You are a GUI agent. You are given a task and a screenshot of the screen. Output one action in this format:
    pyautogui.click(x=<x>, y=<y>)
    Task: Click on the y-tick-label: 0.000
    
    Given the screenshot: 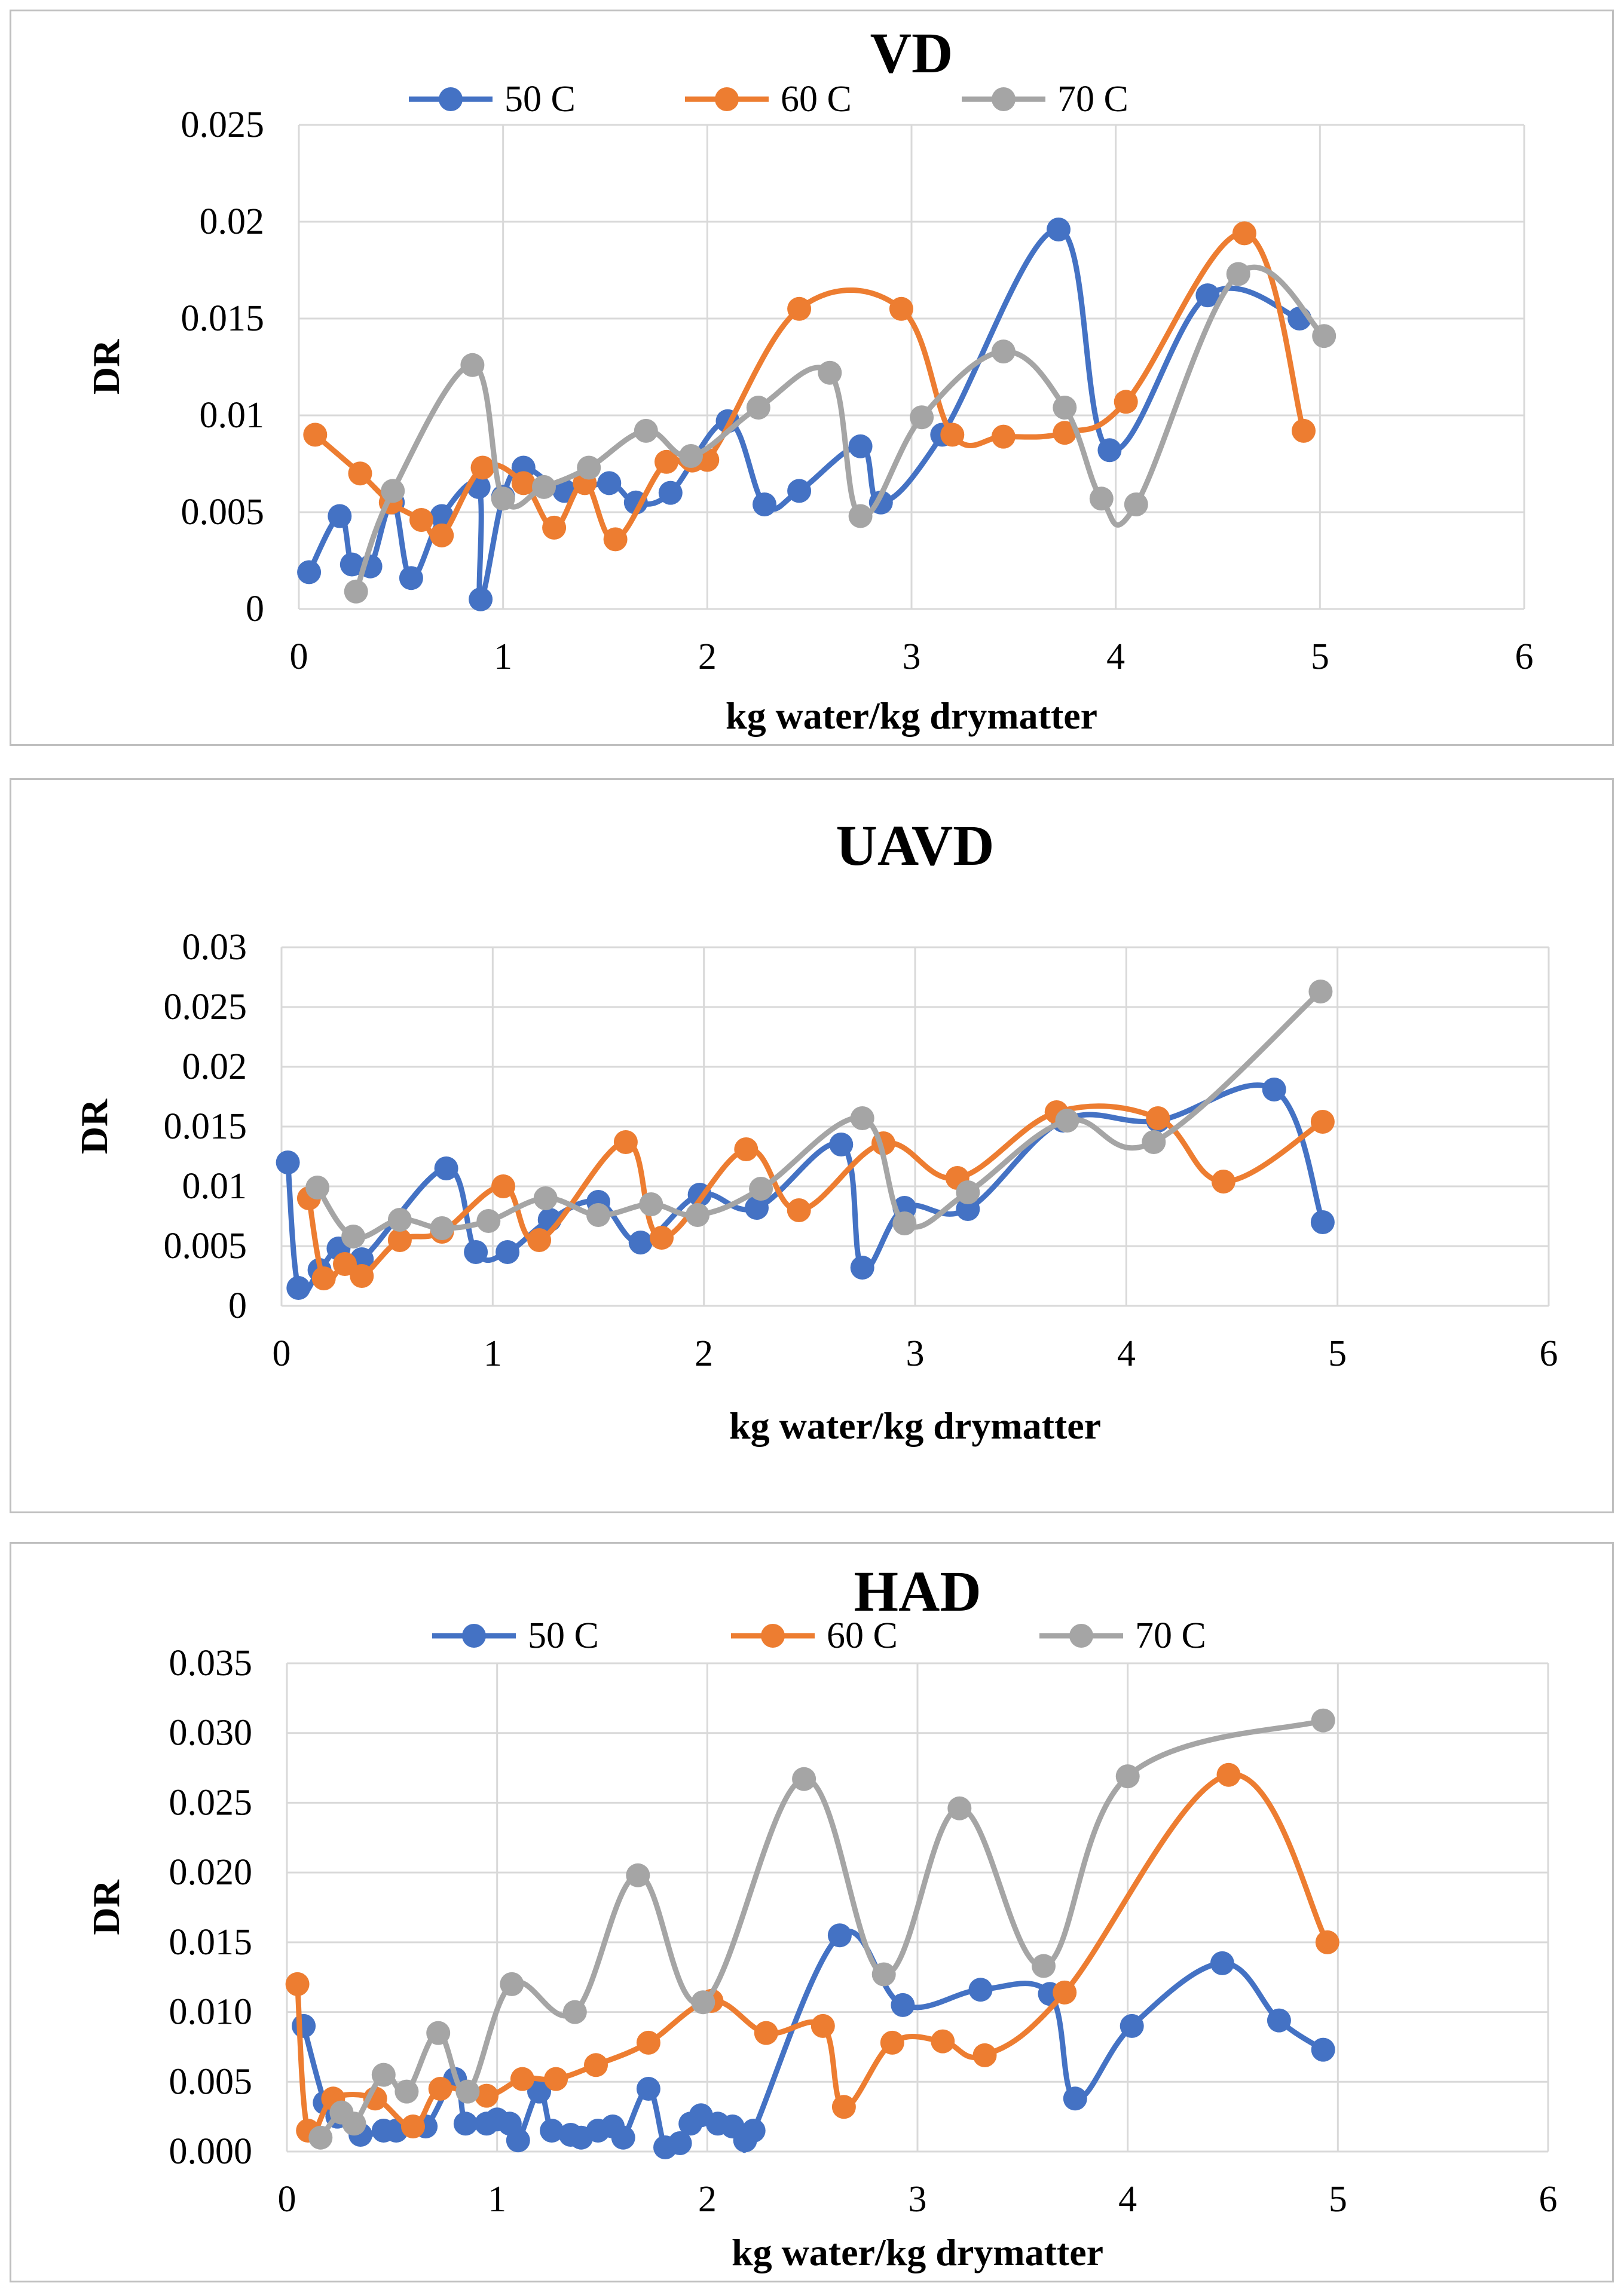 What is the action you would take?
    pyautogui.click(x=211, y=2151)
    